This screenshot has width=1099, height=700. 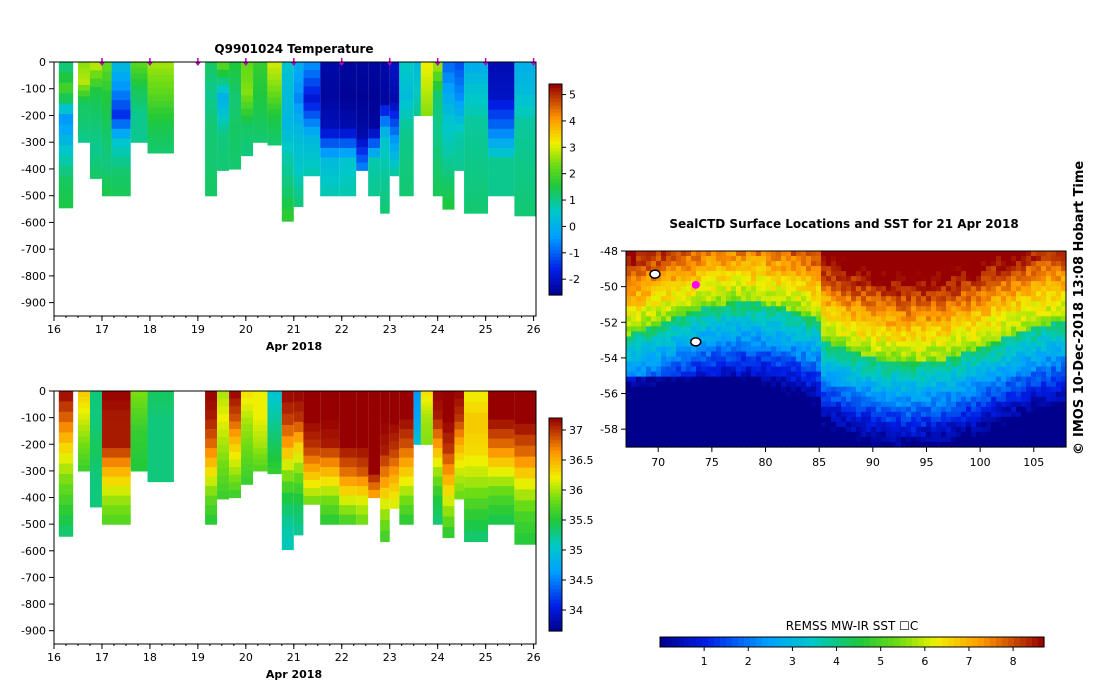 What do you see at coordinates (348, 114) in the screenshot?
I see `profile-17-cell` at bounding box center [348, 114].